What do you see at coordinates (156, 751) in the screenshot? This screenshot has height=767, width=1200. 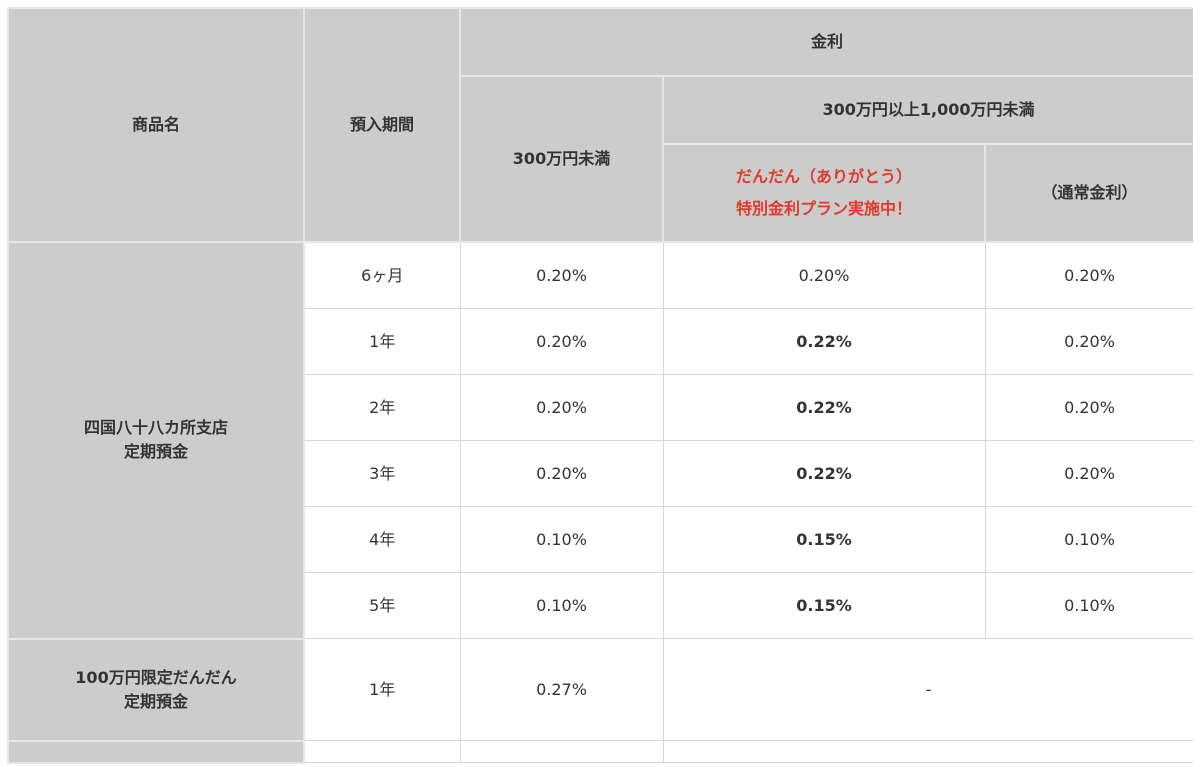 I see `product-name-cell-cut` at bounding box center [156, 751].